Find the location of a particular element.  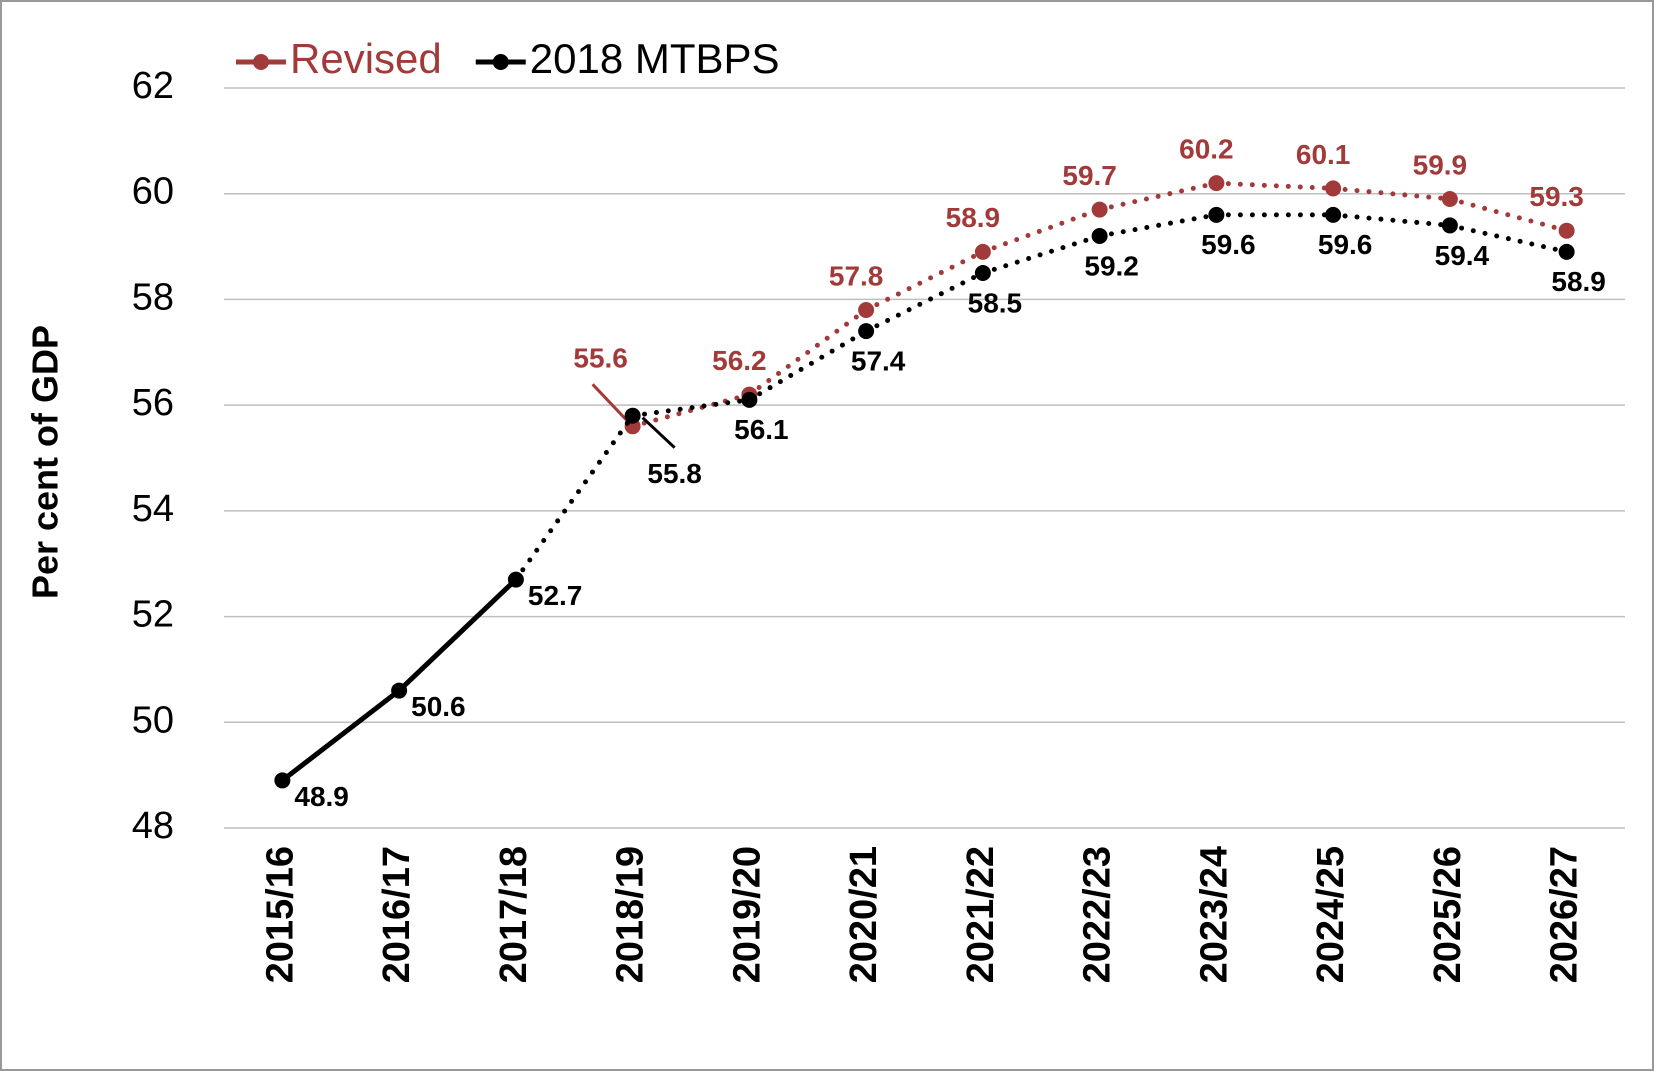

data-label: 57.8 is located at coordinates (856, 275).